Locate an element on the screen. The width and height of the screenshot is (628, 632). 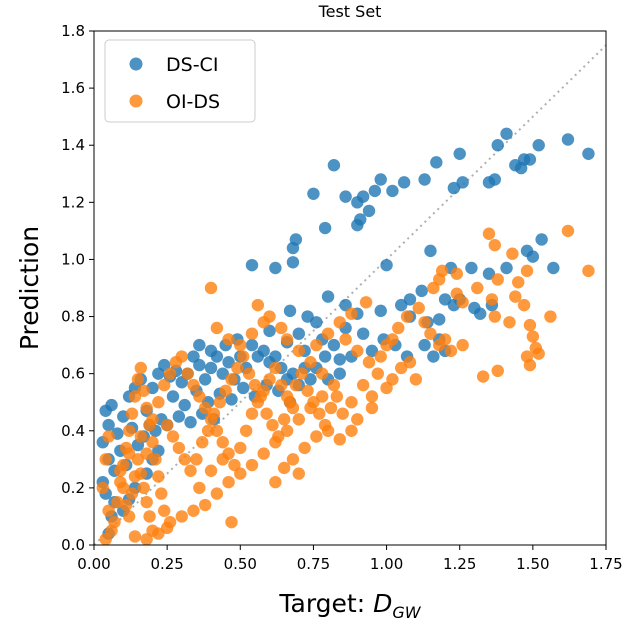
legend: DS-CI OI-DS is located at coordinates (180, 81).